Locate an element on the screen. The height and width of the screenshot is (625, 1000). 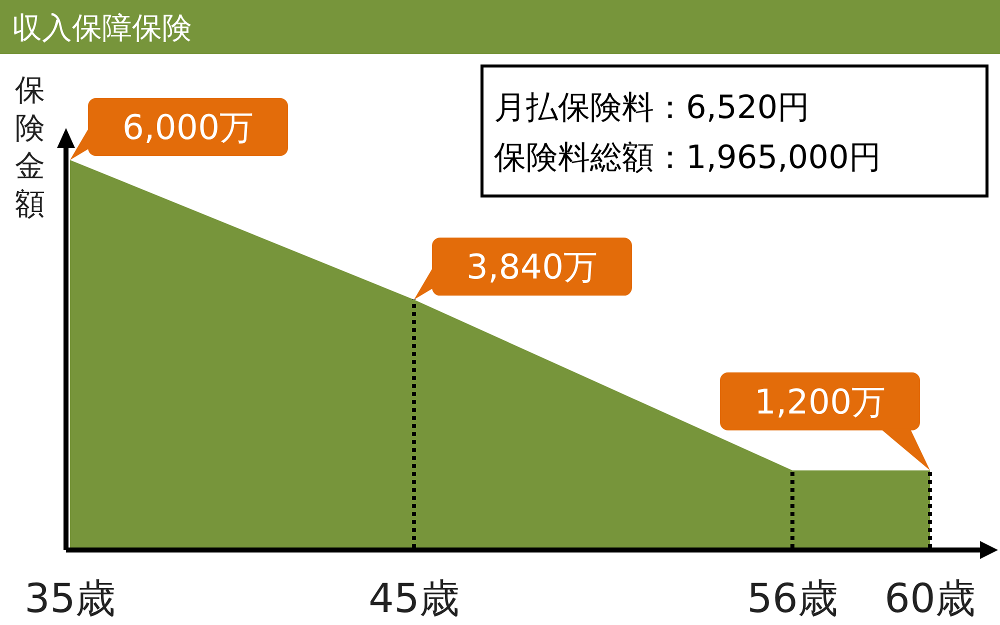
x-tick-label: 56歳 is located at coordinates (792, 599).